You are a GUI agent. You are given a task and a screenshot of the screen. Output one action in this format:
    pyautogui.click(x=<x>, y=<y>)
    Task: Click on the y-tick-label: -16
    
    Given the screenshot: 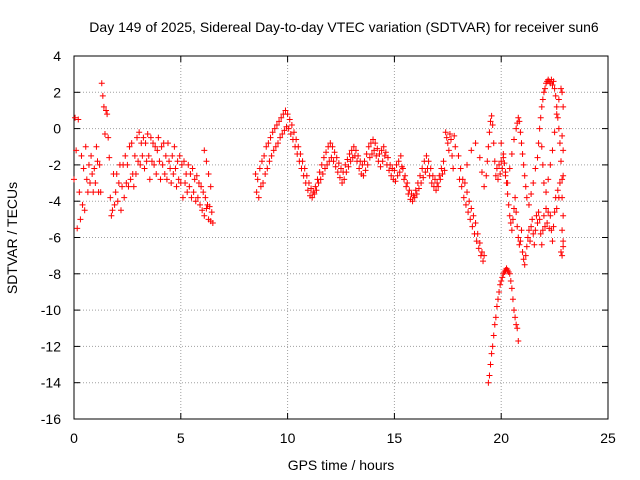 What is the action you would take?
    pyautogui.click(x=51, y=419)
    